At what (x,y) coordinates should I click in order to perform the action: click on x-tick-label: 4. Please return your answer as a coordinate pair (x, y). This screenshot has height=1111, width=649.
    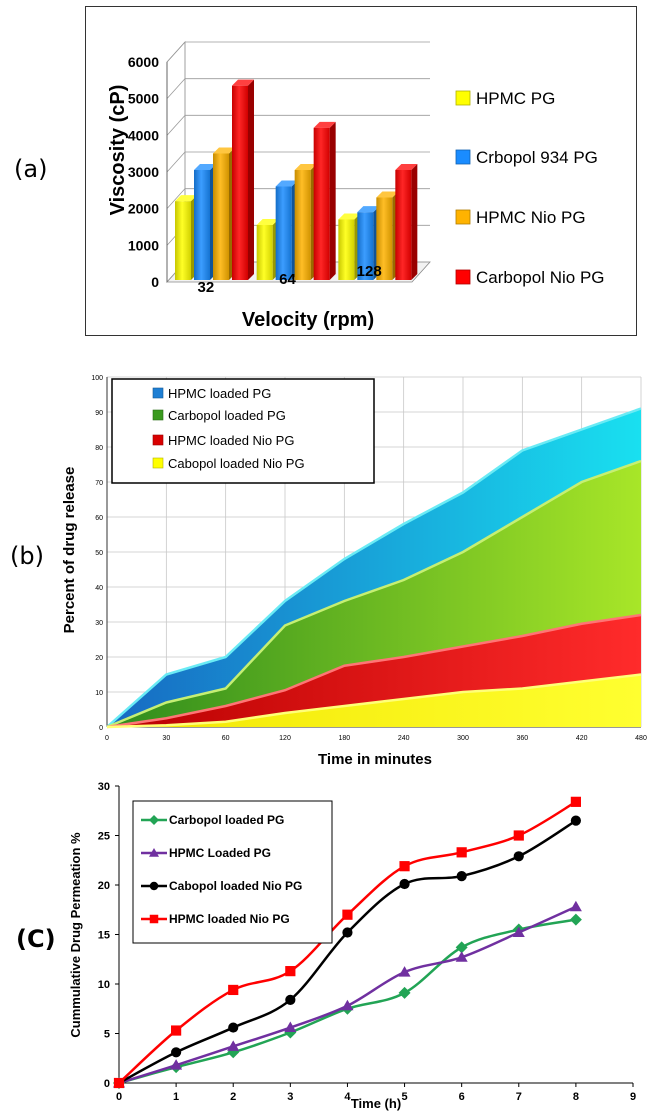
    Looking at the image, I should click on (347, 1097).